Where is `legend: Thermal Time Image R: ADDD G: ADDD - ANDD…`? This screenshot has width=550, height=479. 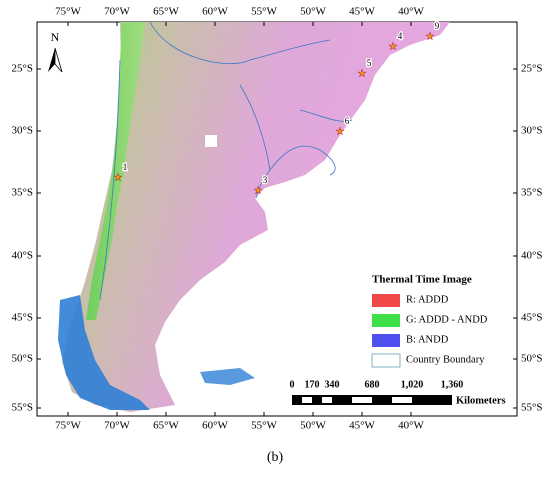 legend: Thermal Time Image R: ADDD G: ADDD - ANDD… is located at coordinates (429, 321).